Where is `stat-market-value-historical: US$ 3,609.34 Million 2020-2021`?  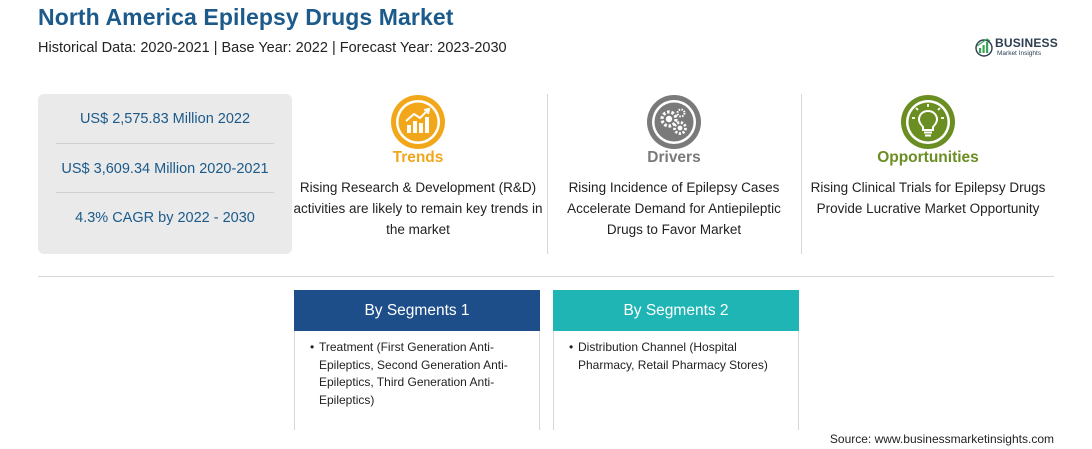 stat-market-value-historical: US$ 3,609.34 Million 2020-2021 is located at coordinates (165, 169).